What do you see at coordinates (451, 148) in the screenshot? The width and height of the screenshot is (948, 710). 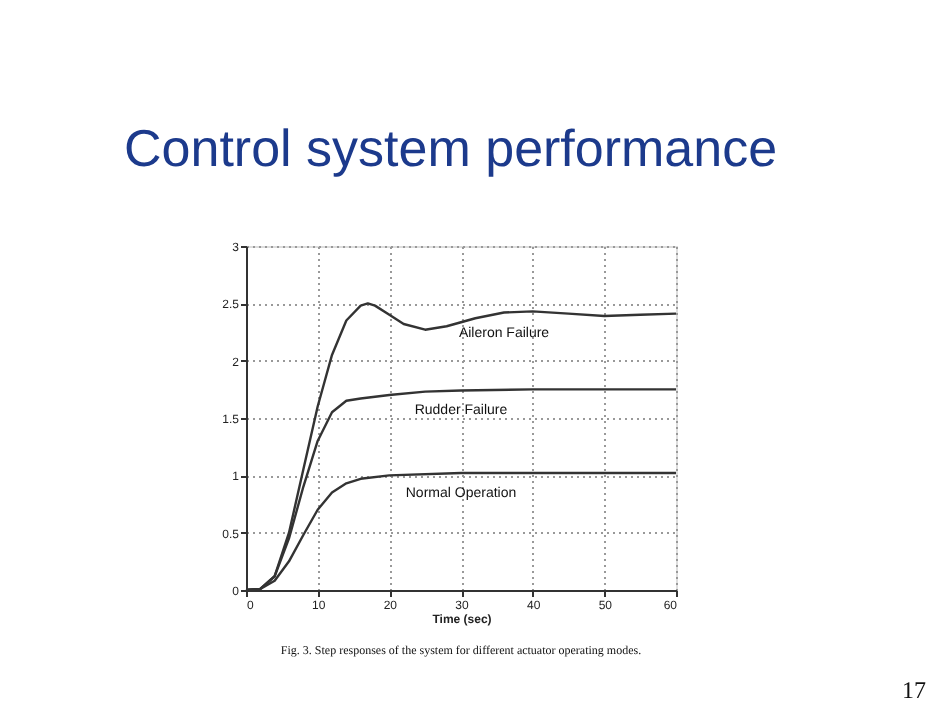 I see `chart-title: Control system performance` at bounding box center [451, 148].